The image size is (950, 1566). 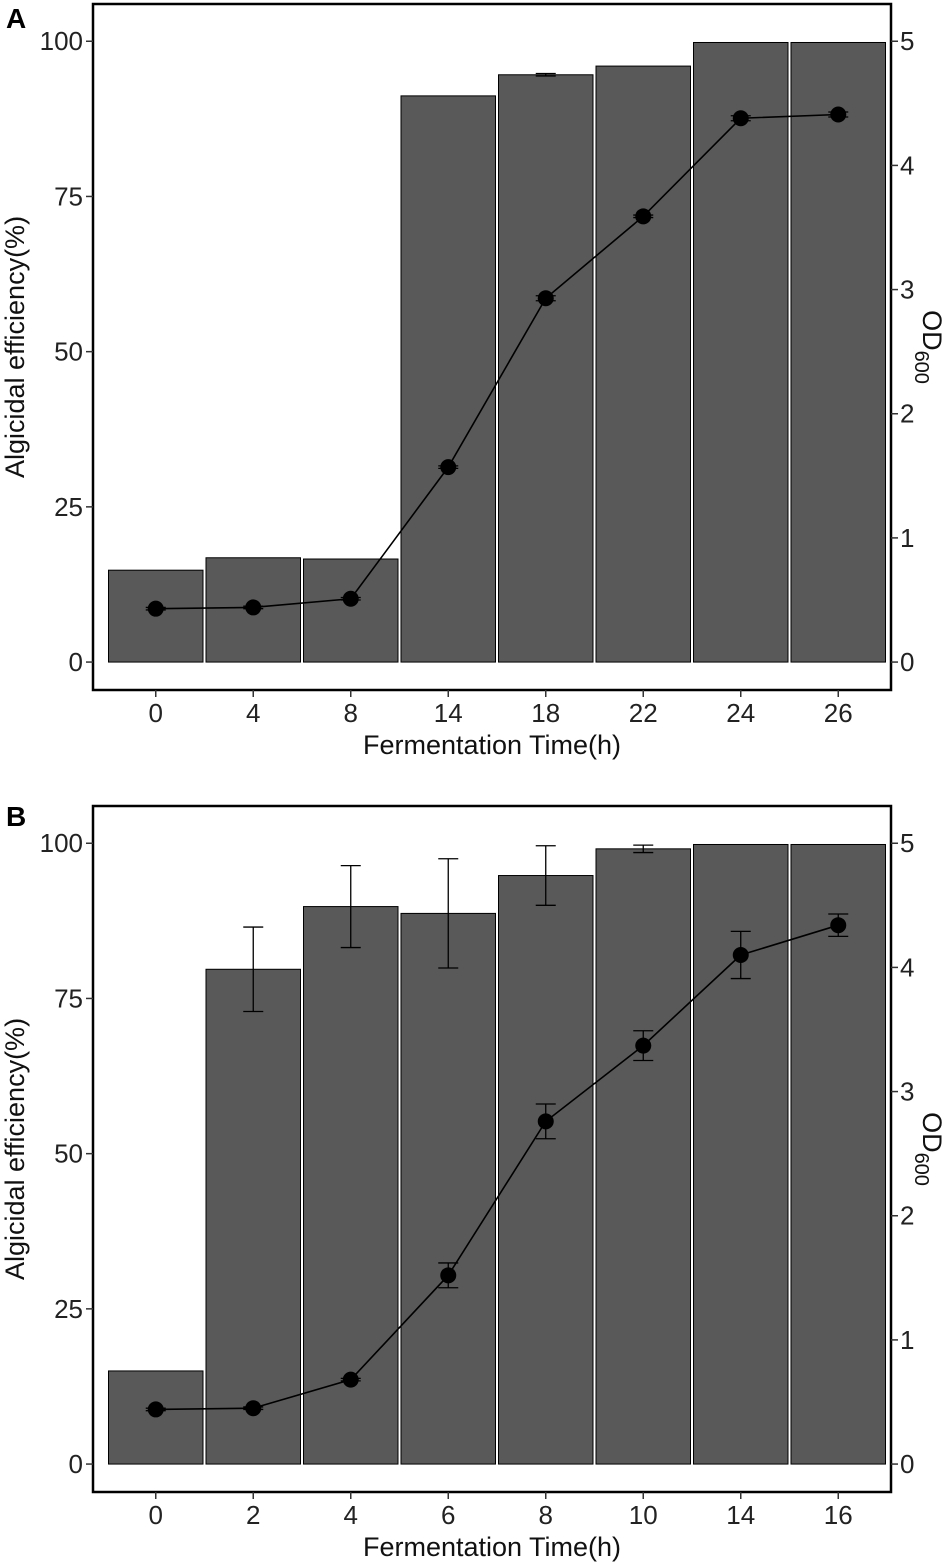 I want to click on panel-b-y-tick-label: 100, so click(x=61, y=843).